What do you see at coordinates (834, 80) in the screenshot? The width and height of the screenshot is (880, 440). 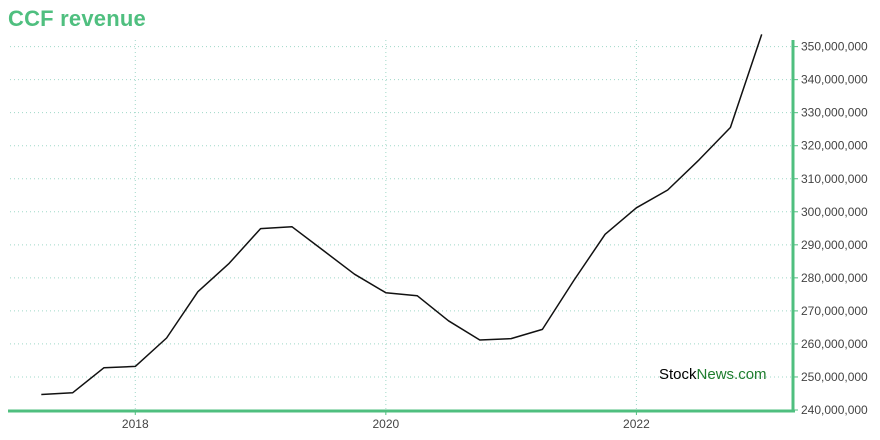 I see `y-tick-label: 340,000,000` at bounding box center [834, 80].